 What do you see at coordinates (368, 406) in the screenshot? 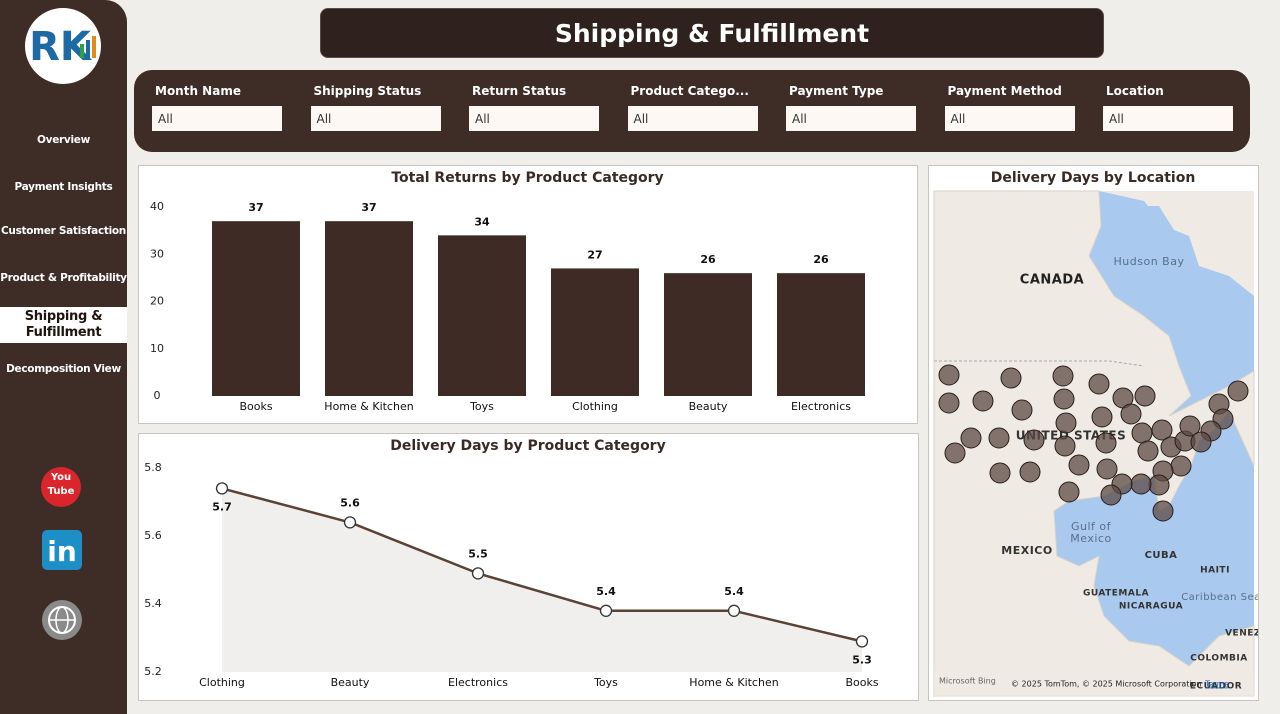
I see `x-tick-label: Home & Kitchen` at bounding box center [368, 406].